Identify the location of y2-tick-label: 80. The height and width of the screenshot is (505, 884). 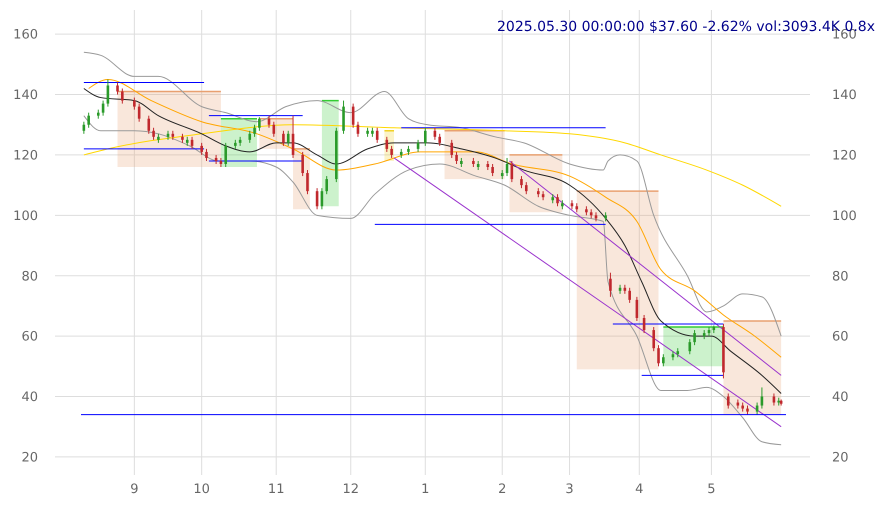
(840, 276).